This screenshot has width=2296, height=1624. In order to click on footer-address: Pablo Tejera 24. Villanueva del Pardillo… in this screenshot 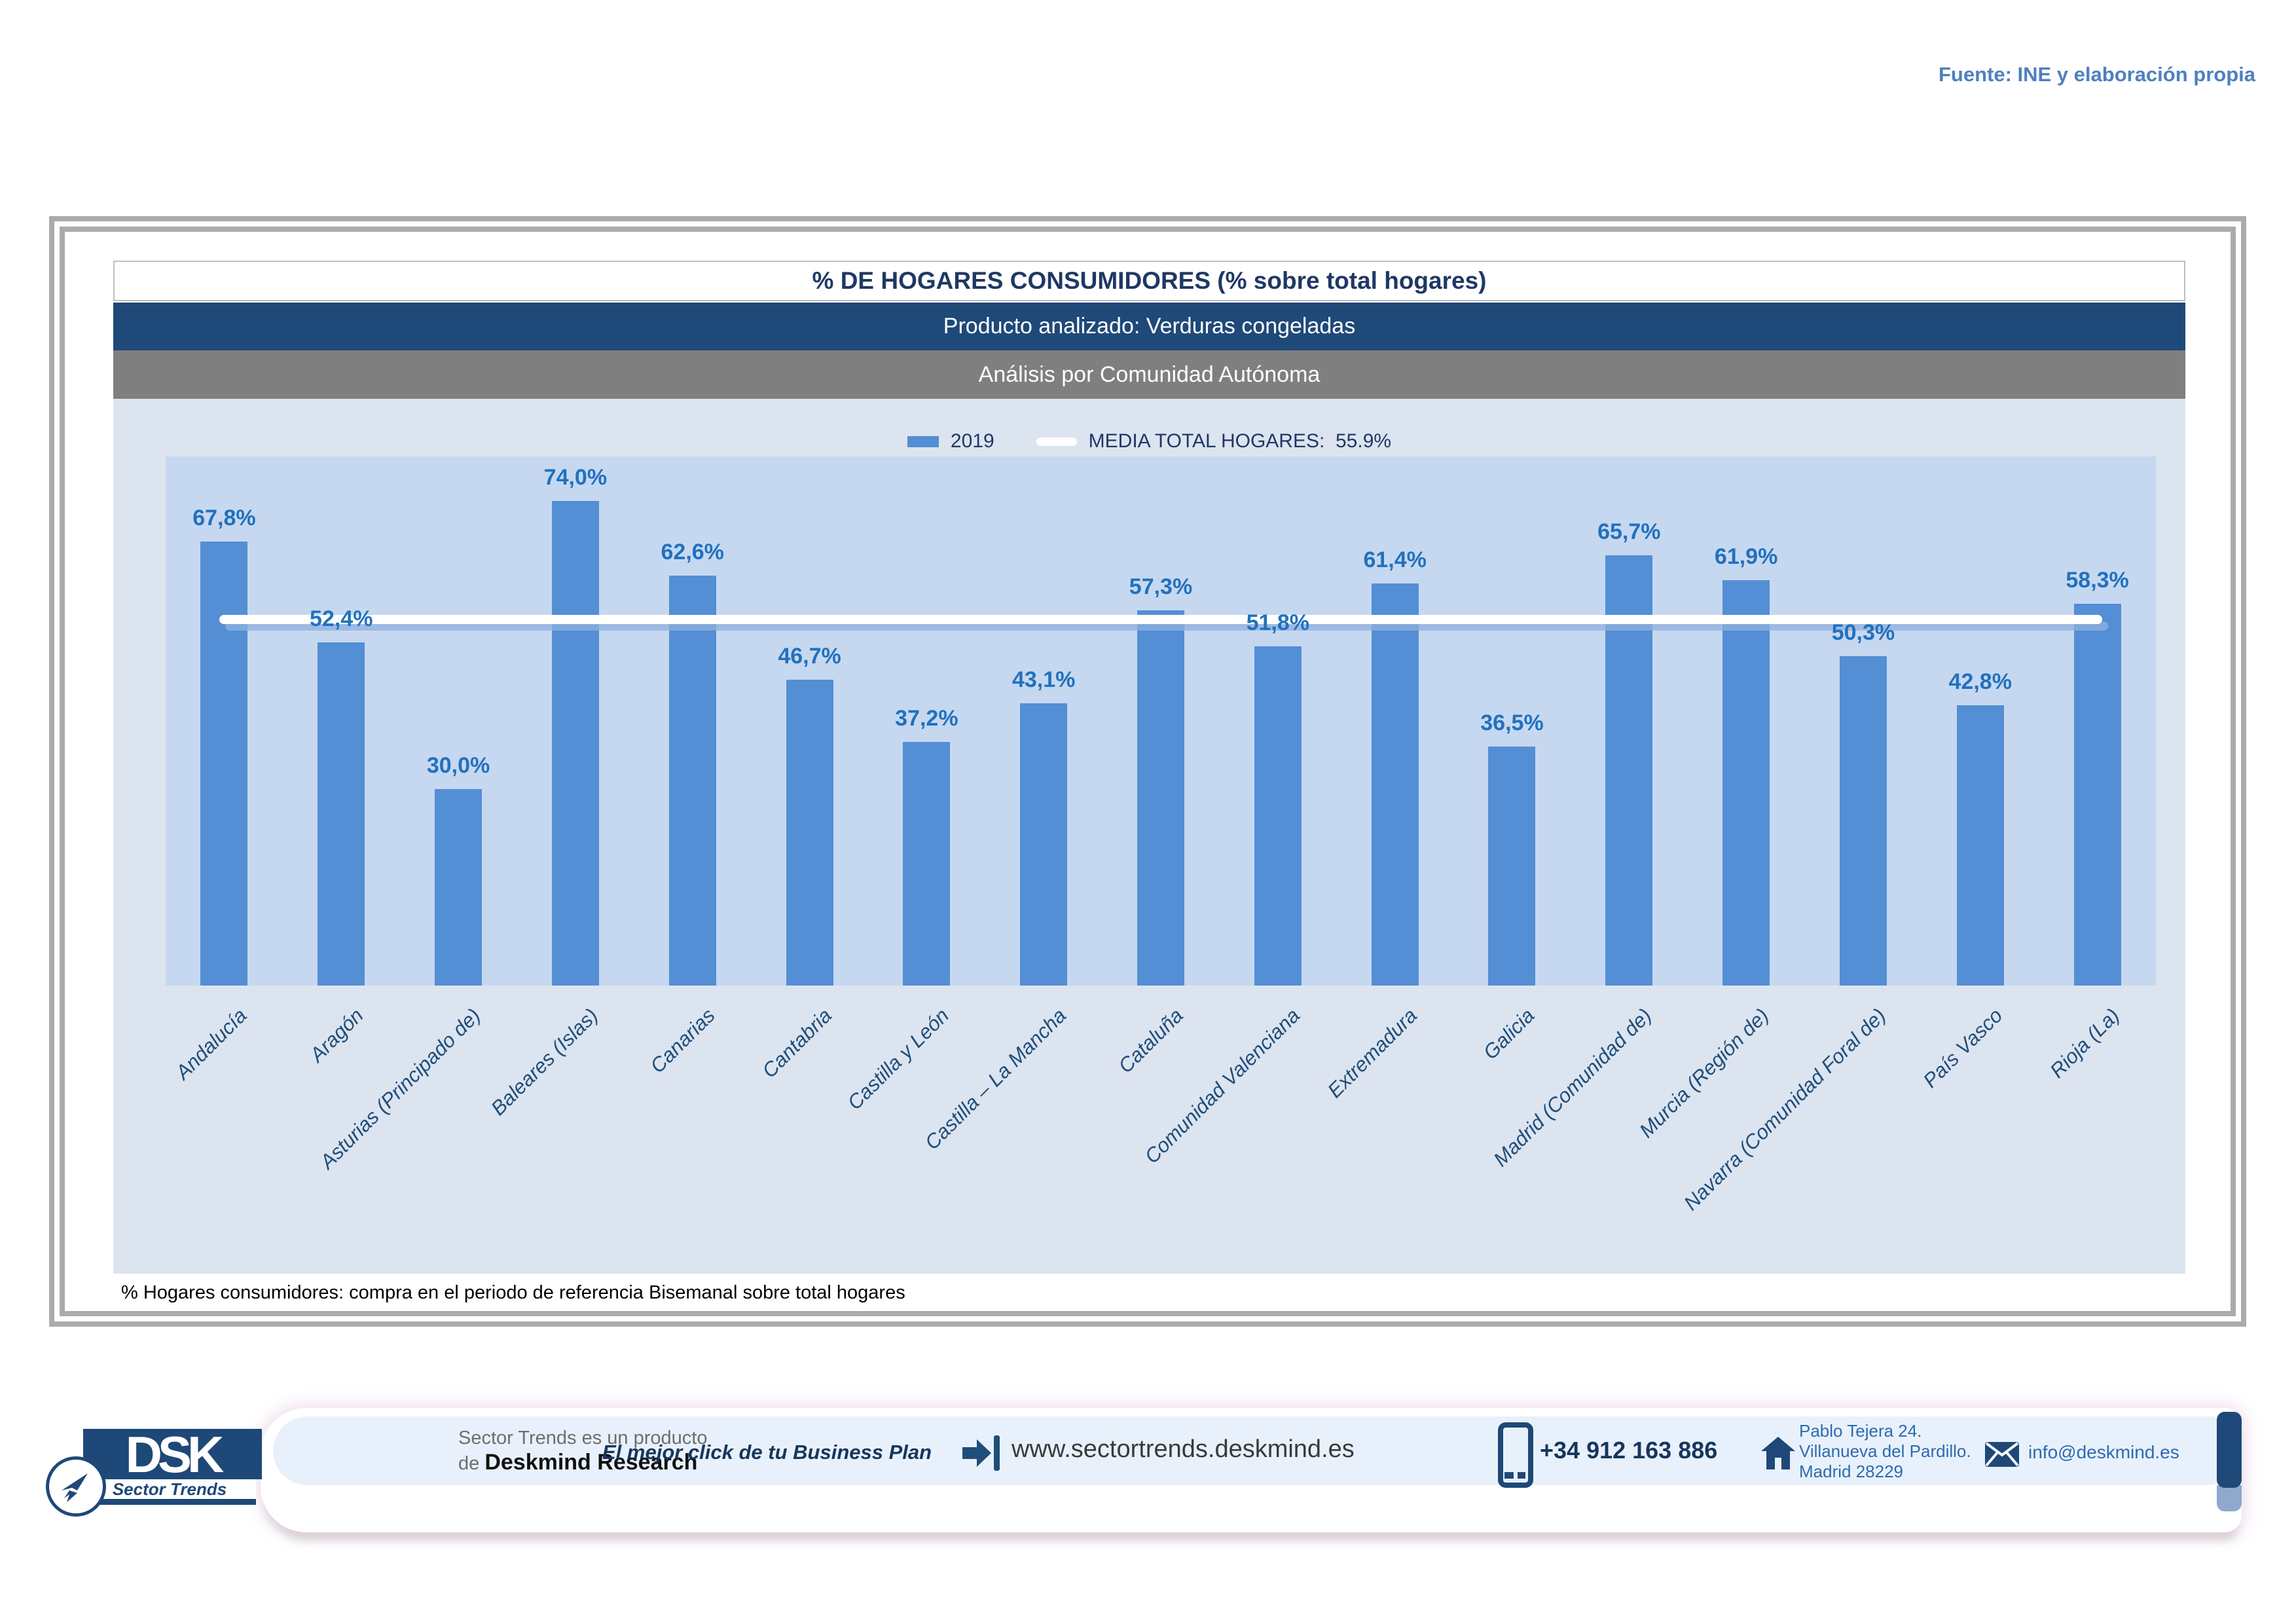, I will do `click(1885, 1451)`.